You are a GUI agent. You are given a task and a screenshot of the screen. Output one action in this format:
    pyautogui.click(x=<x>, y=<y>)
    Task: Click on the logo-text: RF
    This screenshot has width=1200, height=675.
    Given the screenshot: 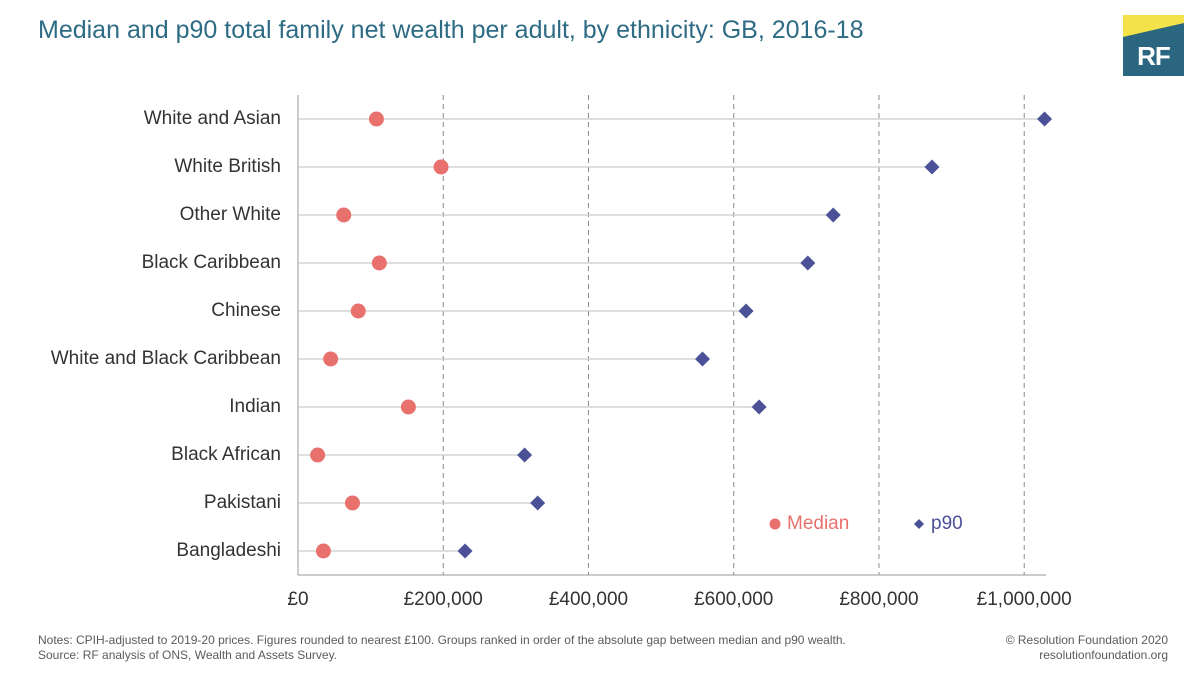 What is the action you would take?
    pyautogui.click(x=1154, y=56)
    